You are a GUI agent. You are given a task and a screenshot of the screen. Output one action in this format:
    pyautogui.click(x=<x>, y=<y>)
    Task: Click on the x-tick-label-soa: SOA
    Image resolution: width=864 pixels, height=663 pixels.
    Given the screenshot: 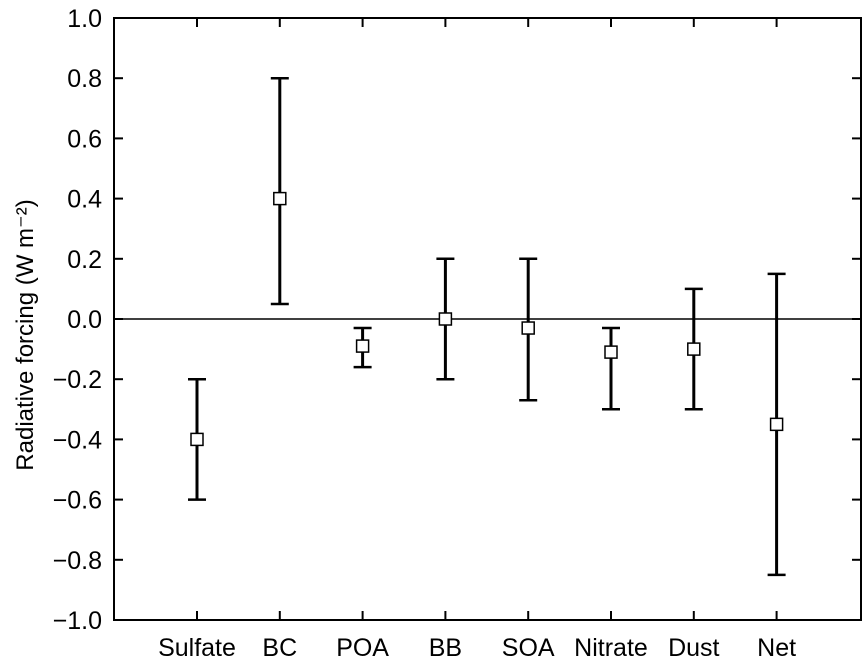 What is the action you would take?
    pyautogui.click(x=528, y=648)
    